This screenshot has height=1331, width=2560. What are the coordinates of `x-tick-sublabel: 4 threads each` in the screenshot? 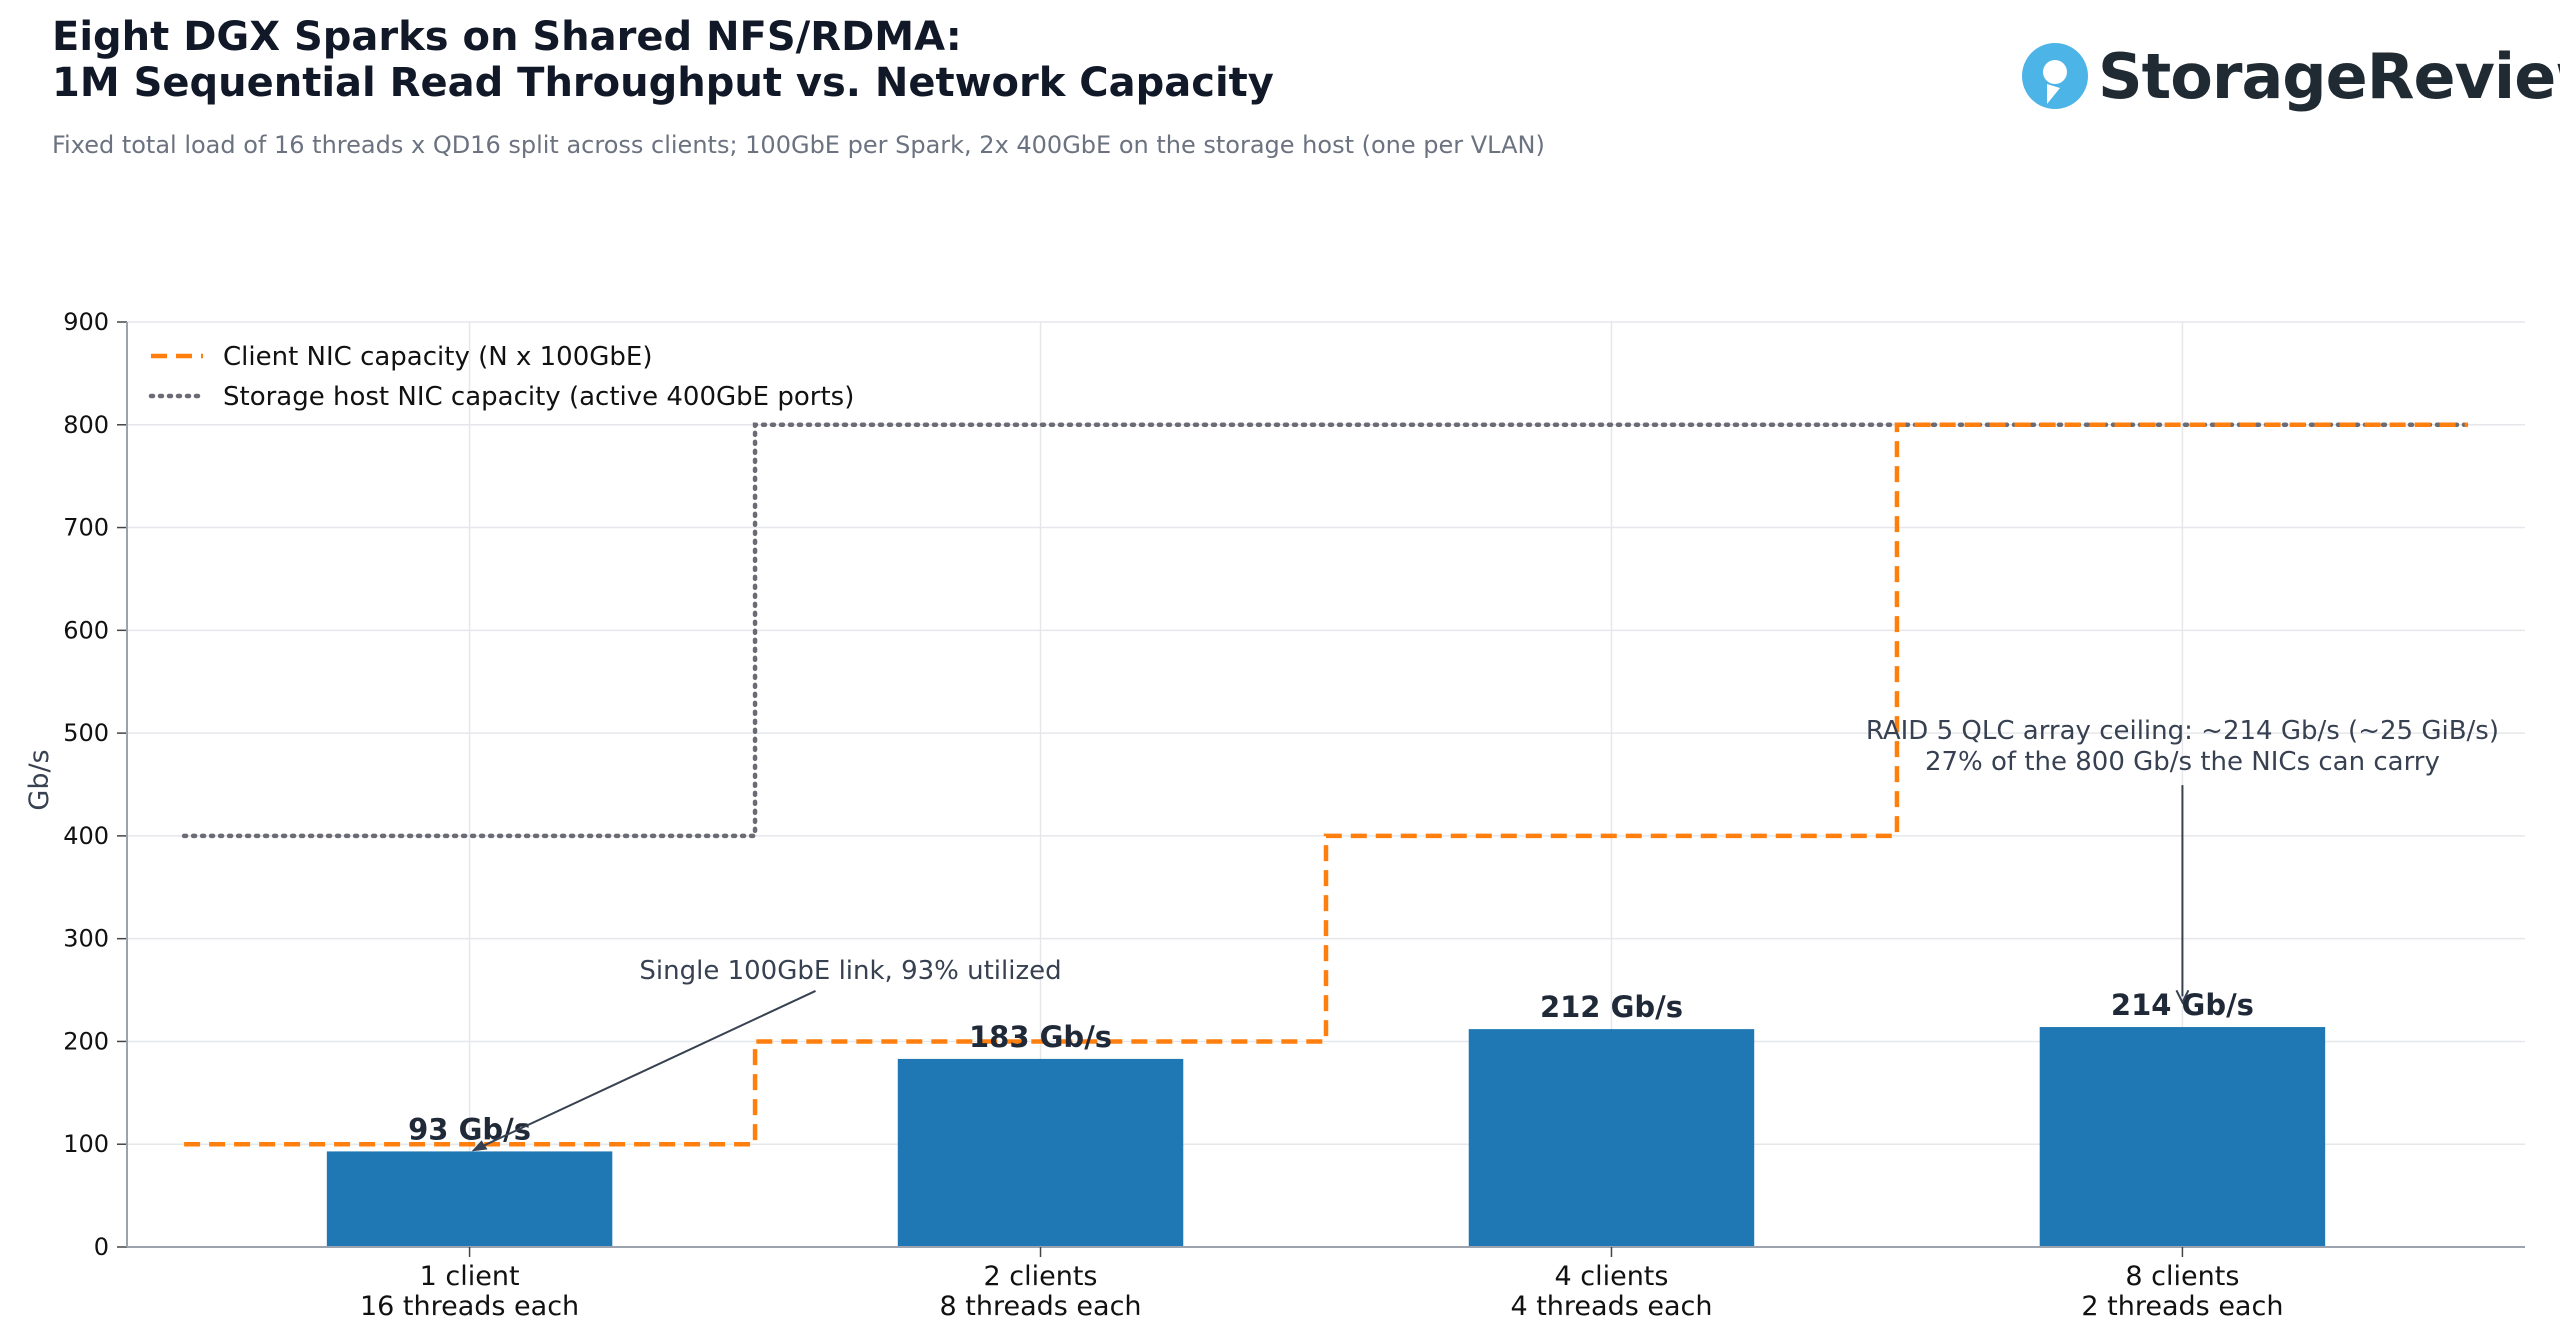 It's located at (1611, 1306).